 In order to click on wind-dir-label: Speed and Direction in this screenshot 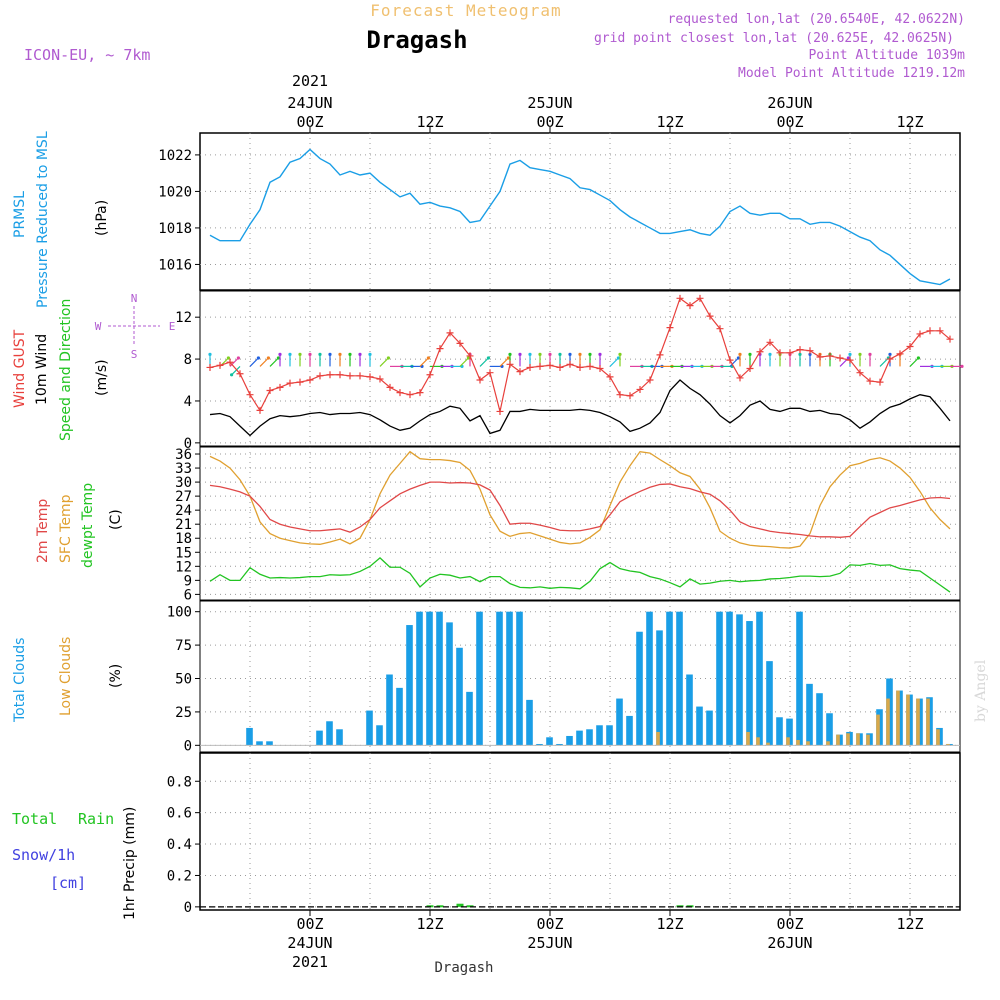, I will do `click(66, 370)`.